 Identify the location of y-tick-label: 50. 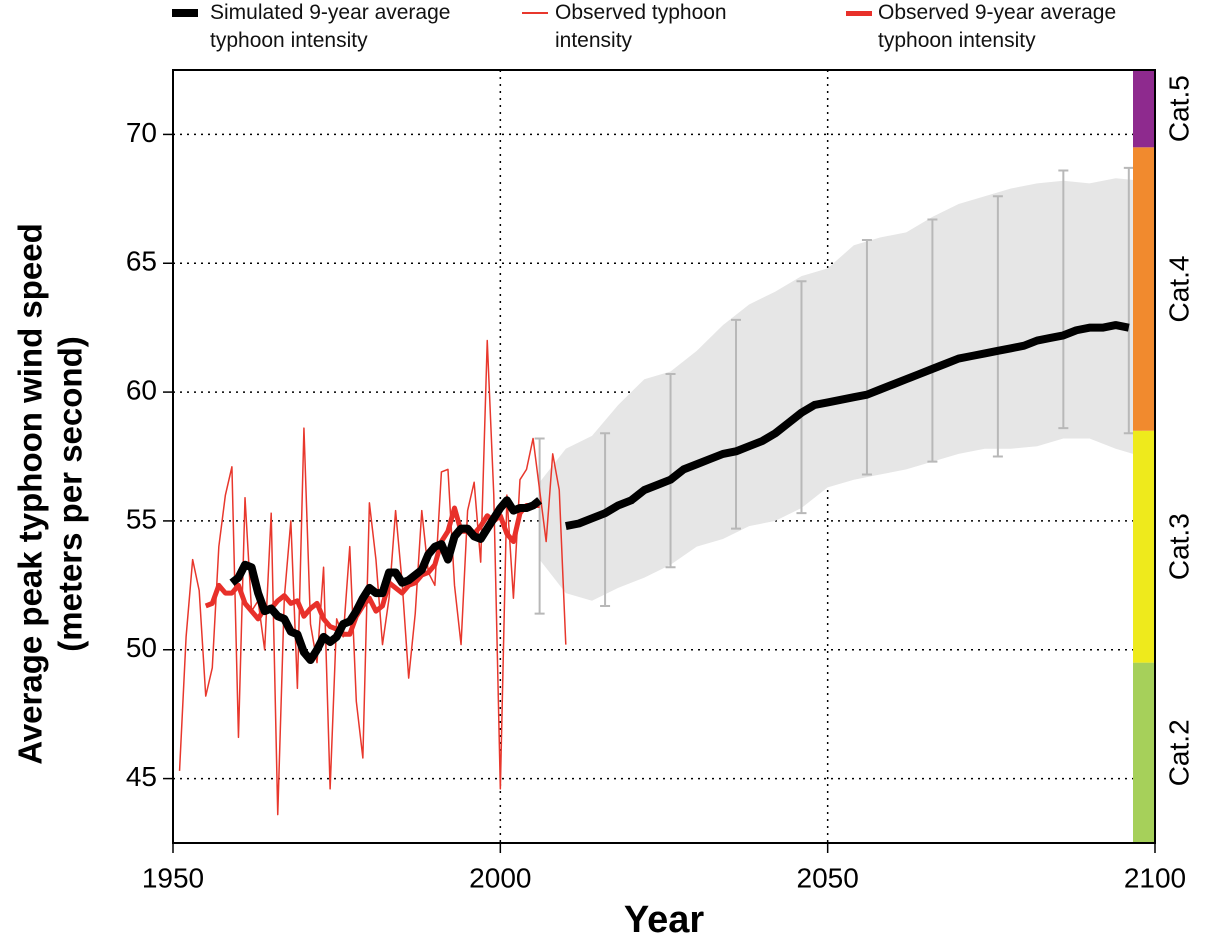
(141, 647).